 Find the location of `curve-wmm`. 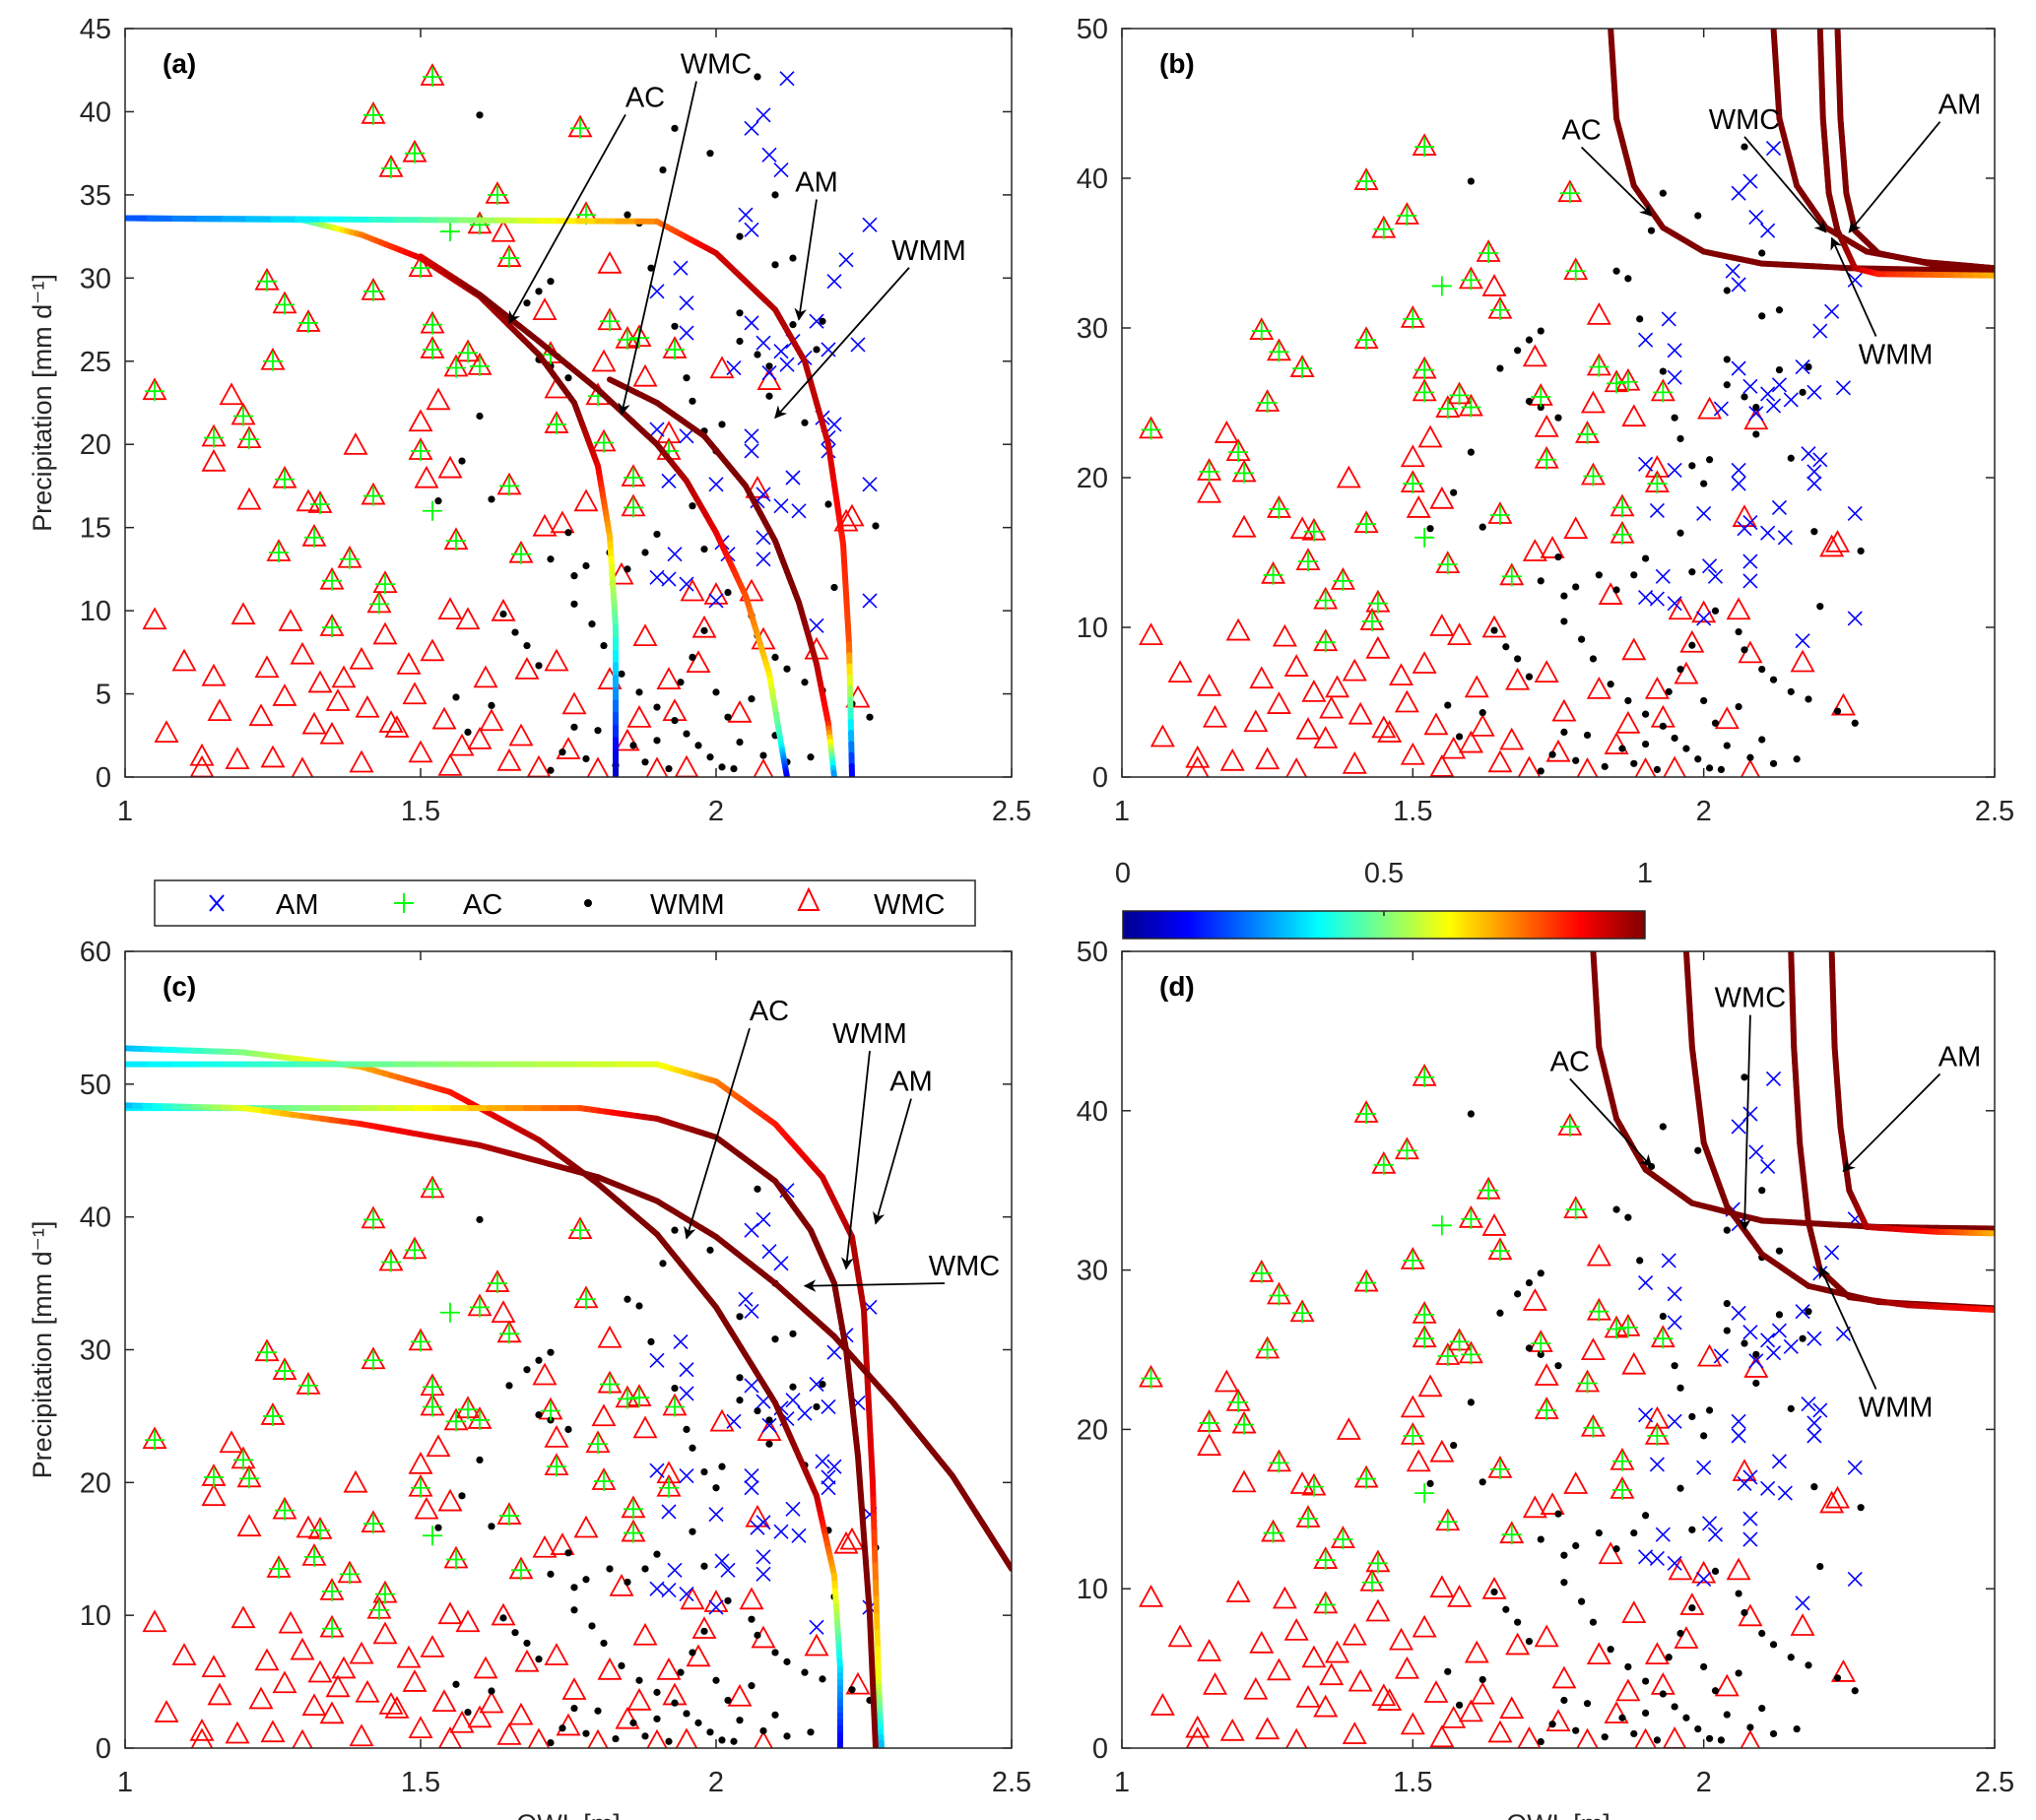

curve-wmm is located at coordinates (1905, 154).